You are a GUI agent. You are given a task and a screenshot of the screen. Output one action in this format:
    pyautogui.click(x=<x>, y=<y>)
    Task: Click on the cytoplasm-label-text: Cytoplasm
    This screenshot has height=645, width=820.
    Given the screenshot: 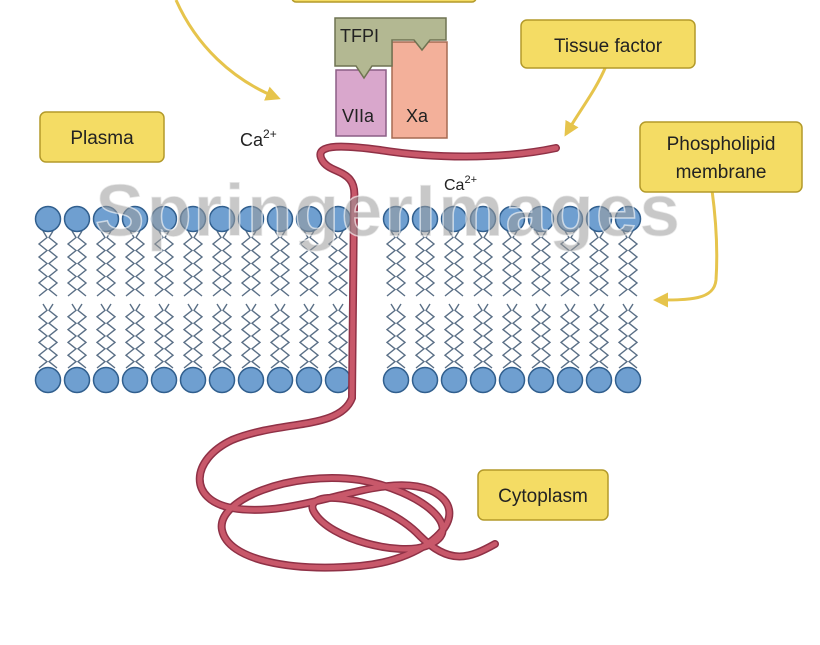 What is the action you would take?
    pyautogui.click(x=543, y=496)
    